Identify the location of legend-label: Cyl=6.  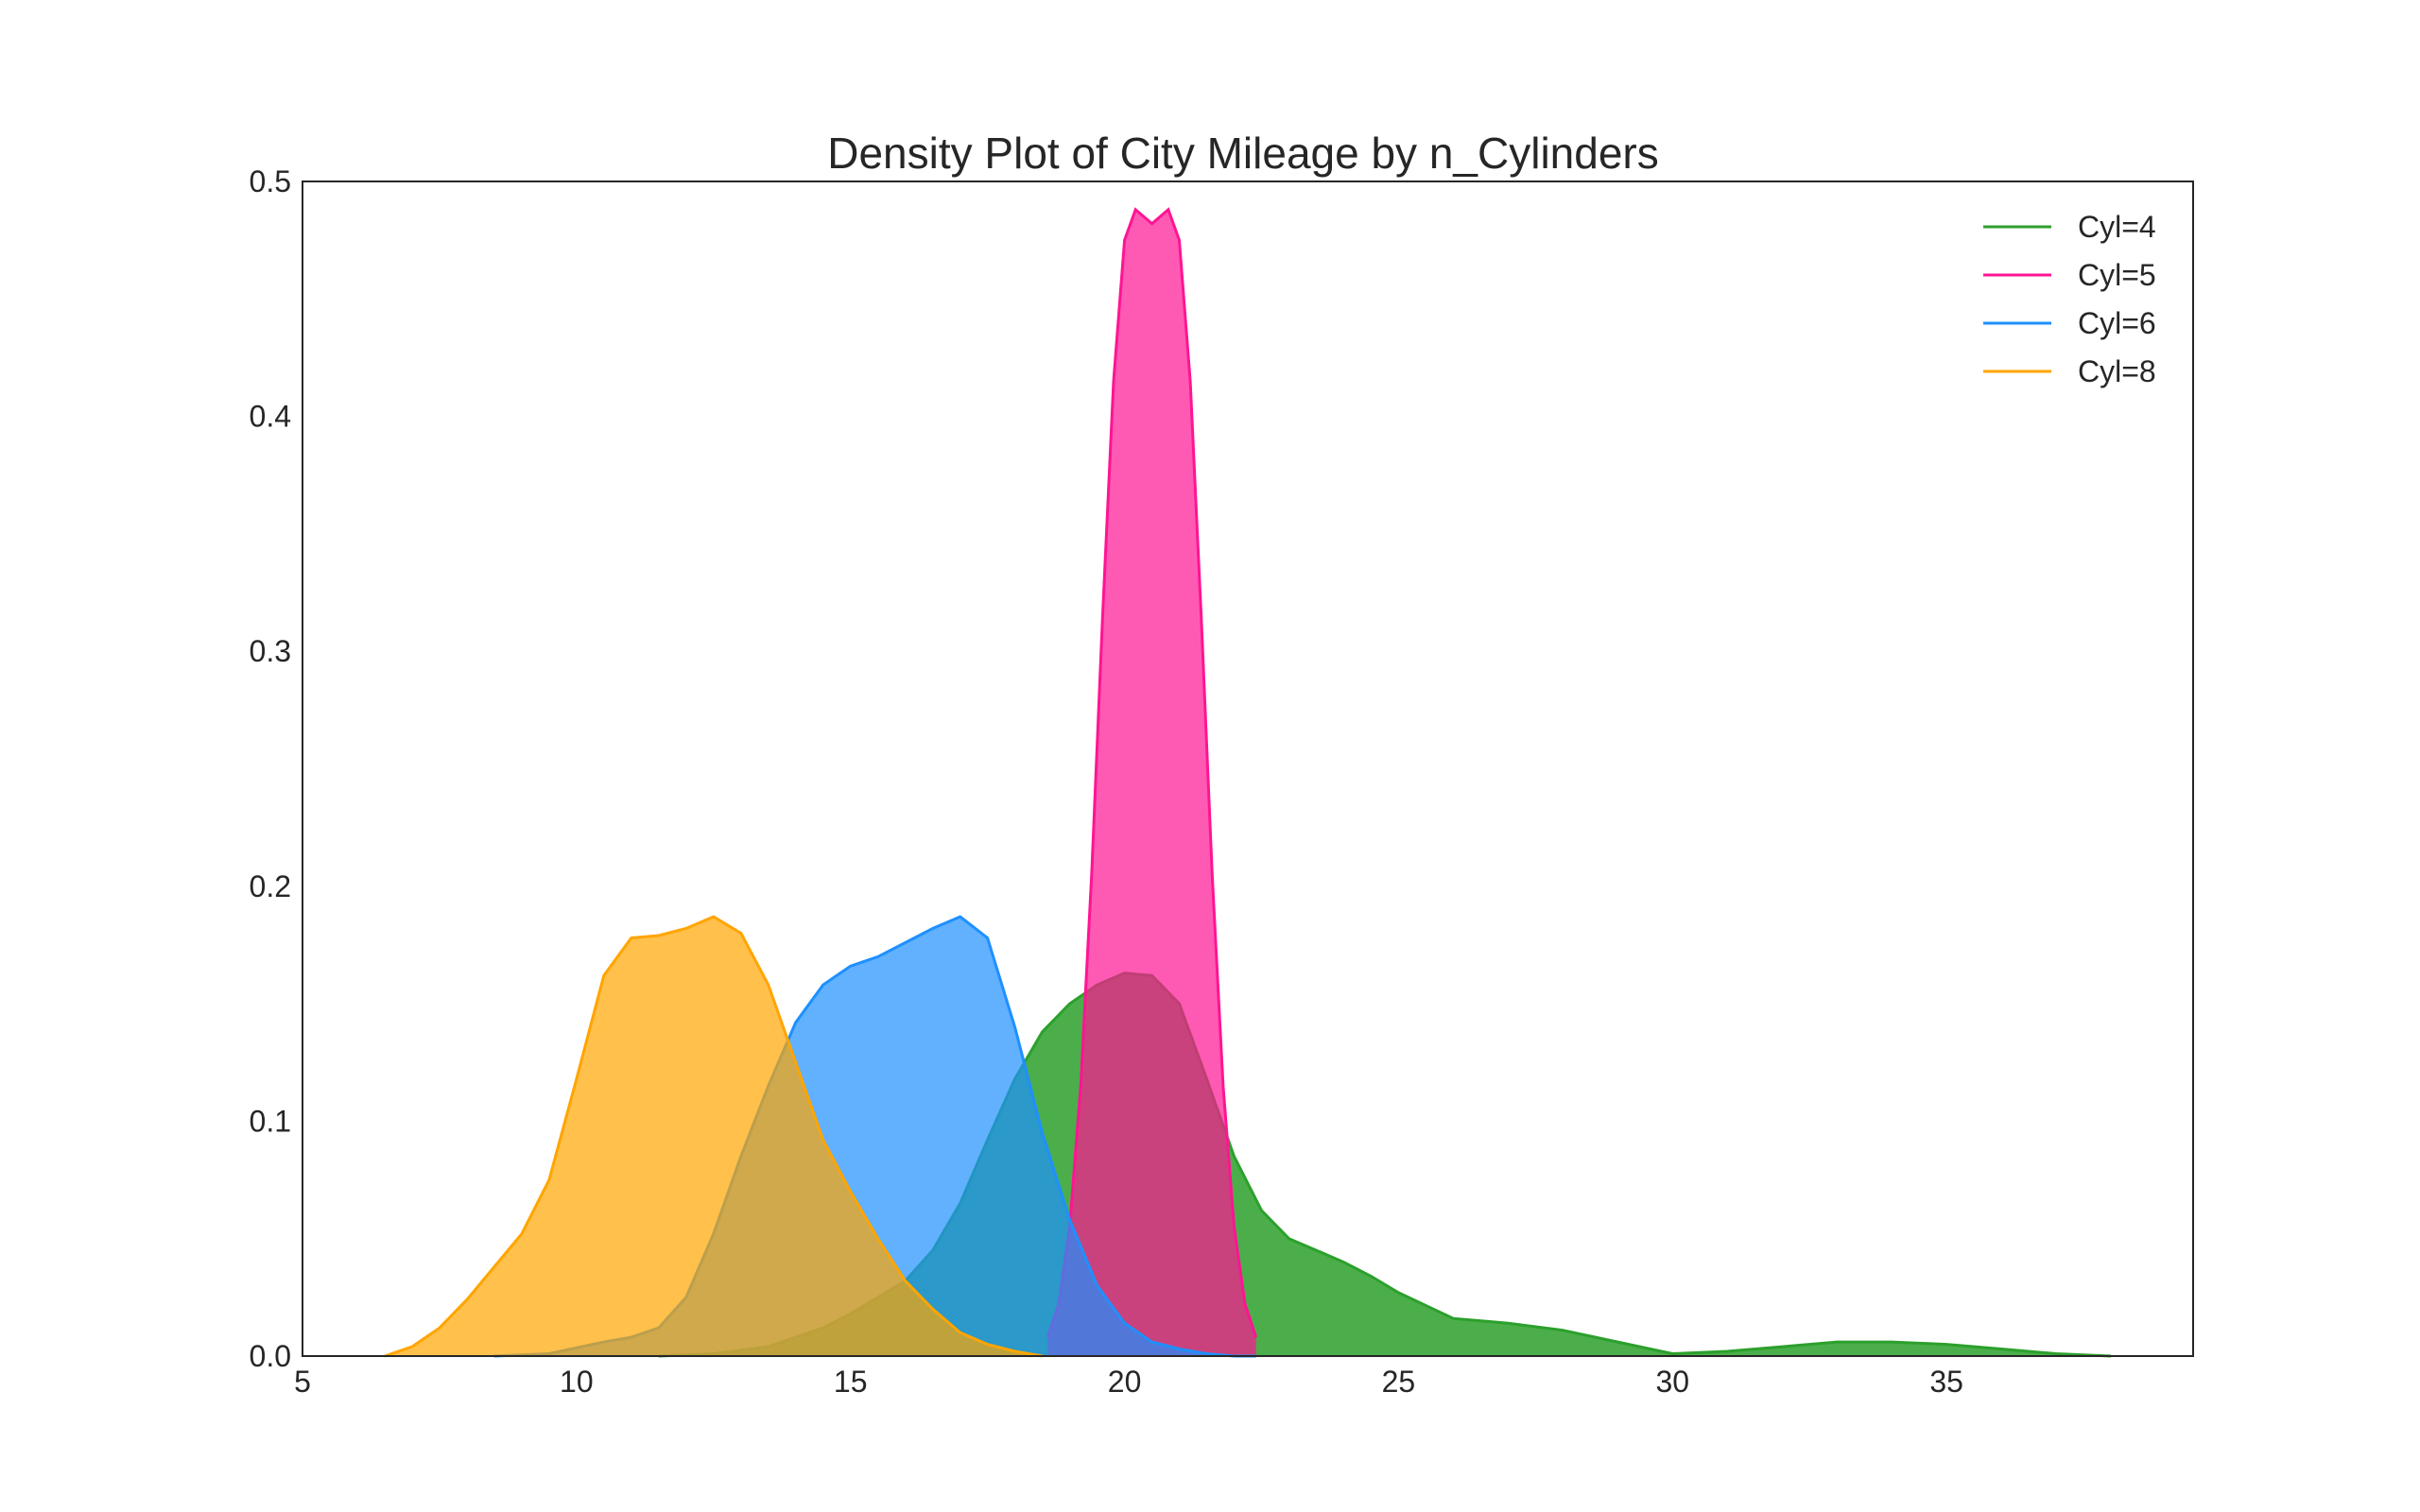
(2117, 323).